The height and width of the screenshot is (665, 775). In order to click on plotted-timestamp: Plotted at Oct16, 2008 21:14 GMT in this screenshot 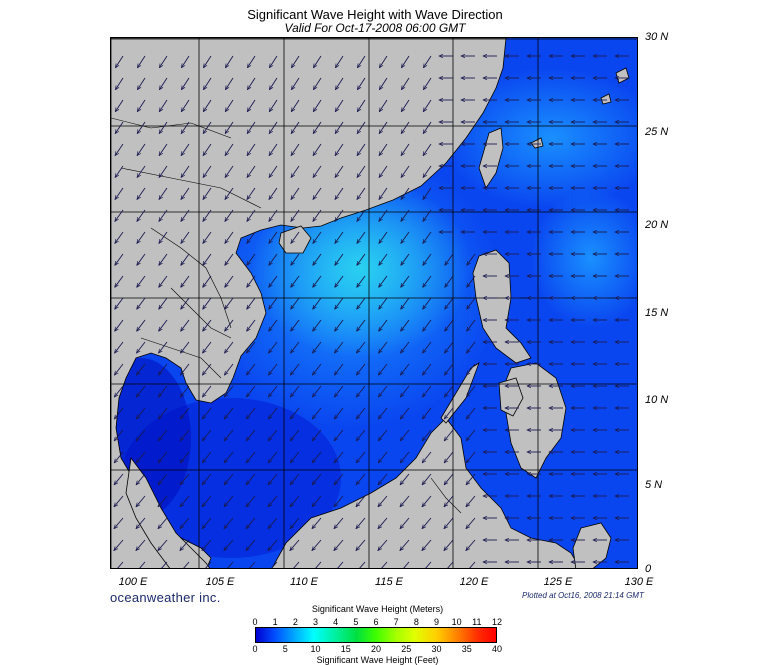, I will do `click(583, 595)`.